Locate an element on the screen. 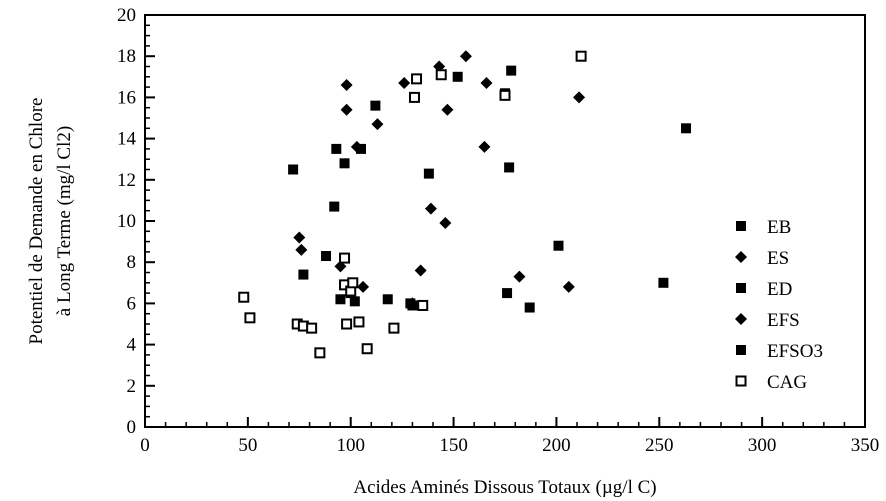 The width and height of the screenshot is (886, 501). y-tick-label: 2 is located at coordinates (132, 386).